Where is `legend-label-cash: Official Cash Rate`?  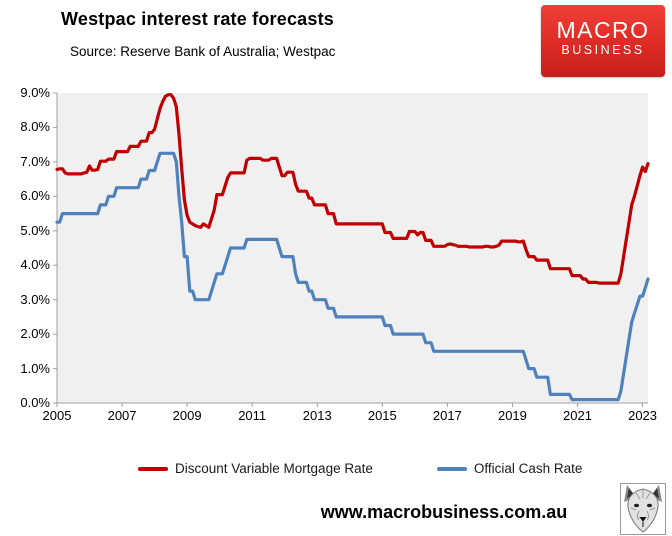 legend-label-cash: Official Cash Rate is located at coordinates (528, 468).